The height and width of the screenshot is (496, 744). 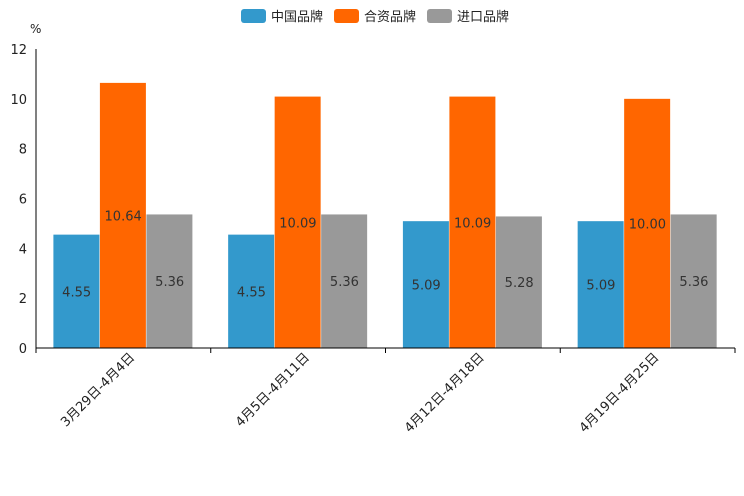 I want to click on legend: 中国品牌 合资品牌 进口品牌, so click(x=375, y=17).